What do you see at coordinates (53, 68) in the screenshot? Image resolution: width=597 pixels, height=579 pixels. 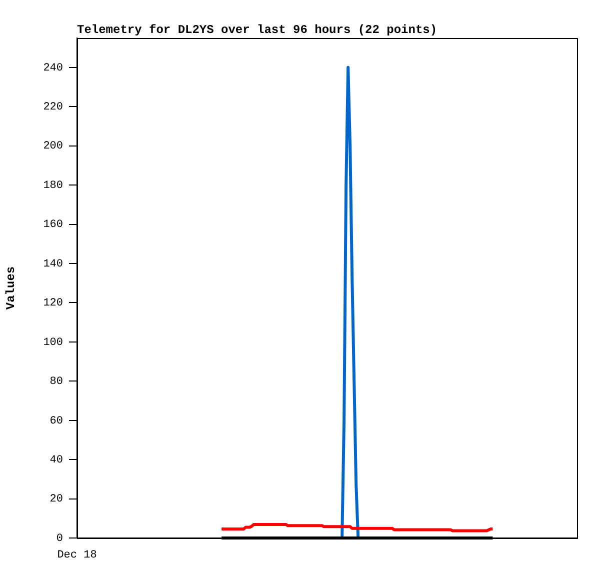 I see `y-tick-label: 240` at bounding box center [53, 68].